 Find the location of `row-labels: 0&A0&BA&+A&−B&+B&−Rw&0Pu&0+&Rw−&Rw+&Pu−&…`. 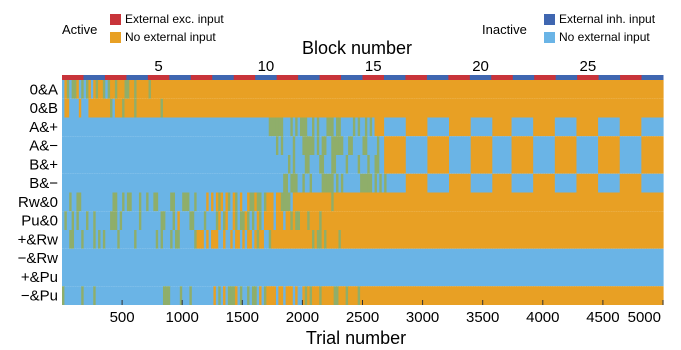

row-labels: 0&A0&BA&+A&−B&+B&−Rw&0Pu&0+&Rw−&Rw+&Pu−&… is located at coordinates (38, 192).